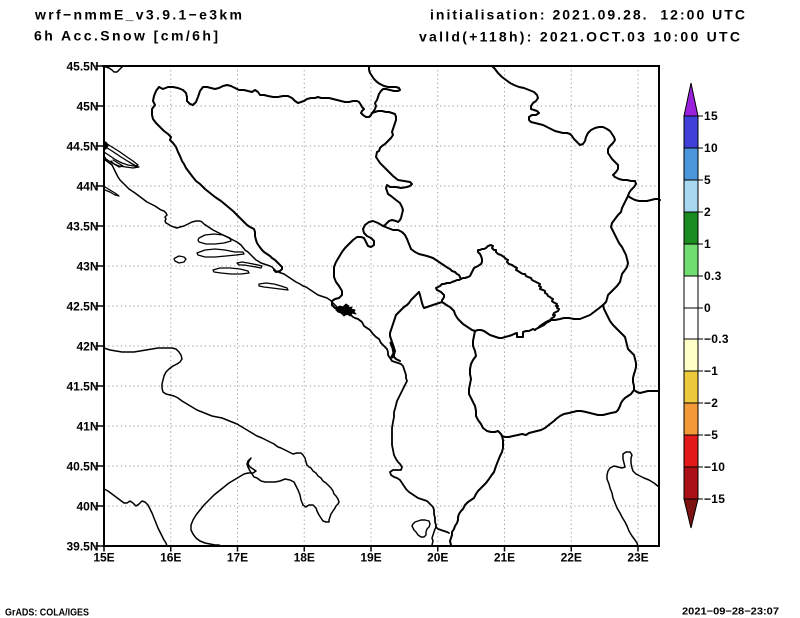 Image resolution: width=800 pixels, height=618 pixels. I want to click on svg-text: 42N, so click(87, 347).